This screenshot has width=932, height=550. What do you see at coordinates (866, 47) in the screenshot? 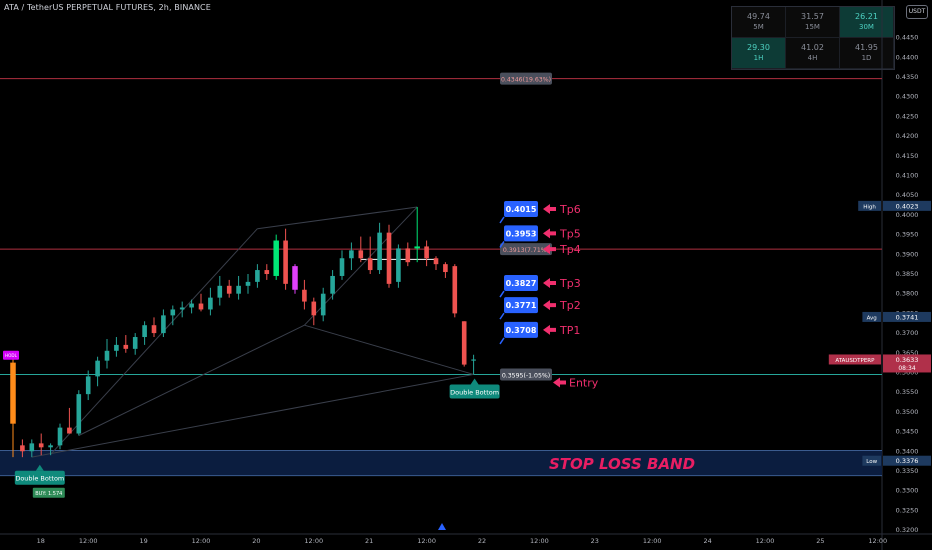
I see `rsi-value: 41.95` at bounding box center [866, 47].